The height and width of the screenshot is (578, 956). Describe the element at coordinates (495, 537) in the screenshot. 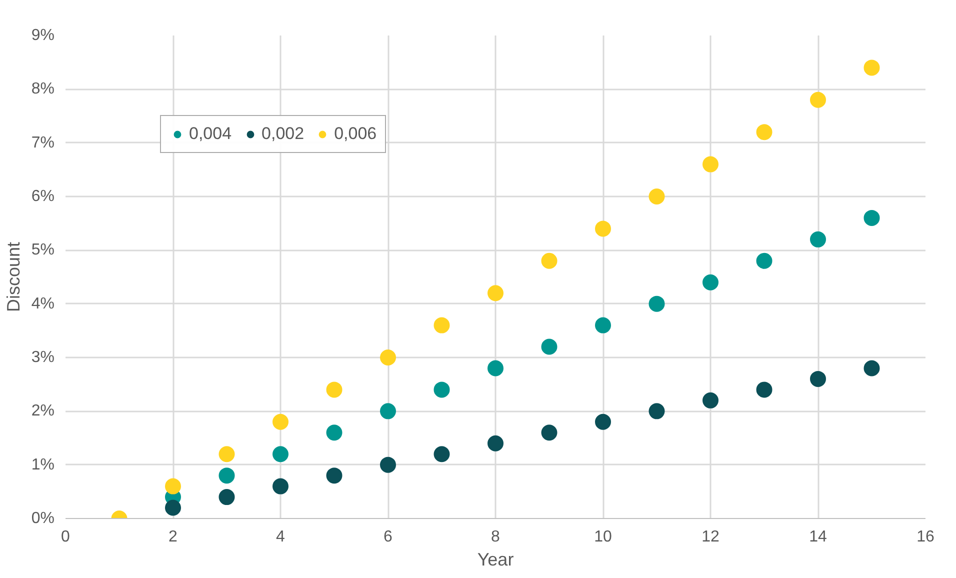

I see `x-tick-label: 8` at that location.